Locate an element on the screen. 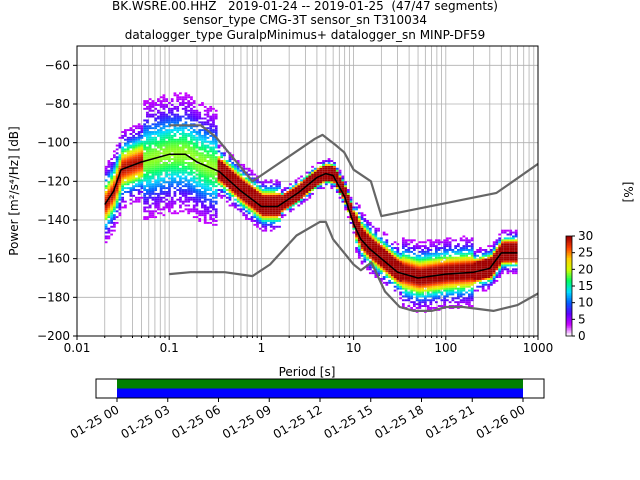 This screenshot has height=480, width=640. colorbar-cell is located at coordinates (569, 282).